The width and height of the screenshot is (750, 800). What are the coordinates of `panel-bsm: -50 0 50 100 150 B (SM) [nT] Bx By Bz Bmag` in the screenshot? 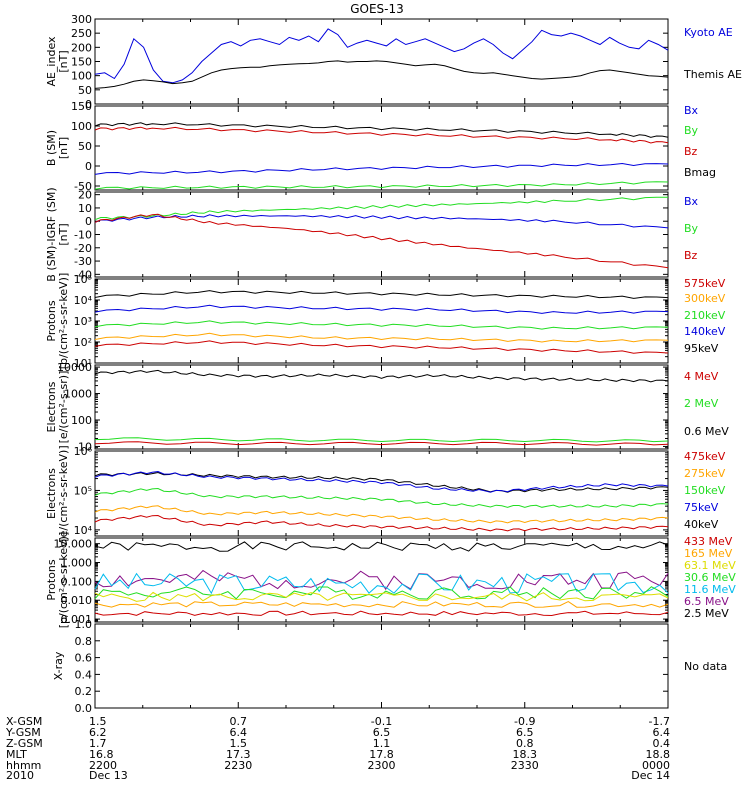 It's located at (380, 146).